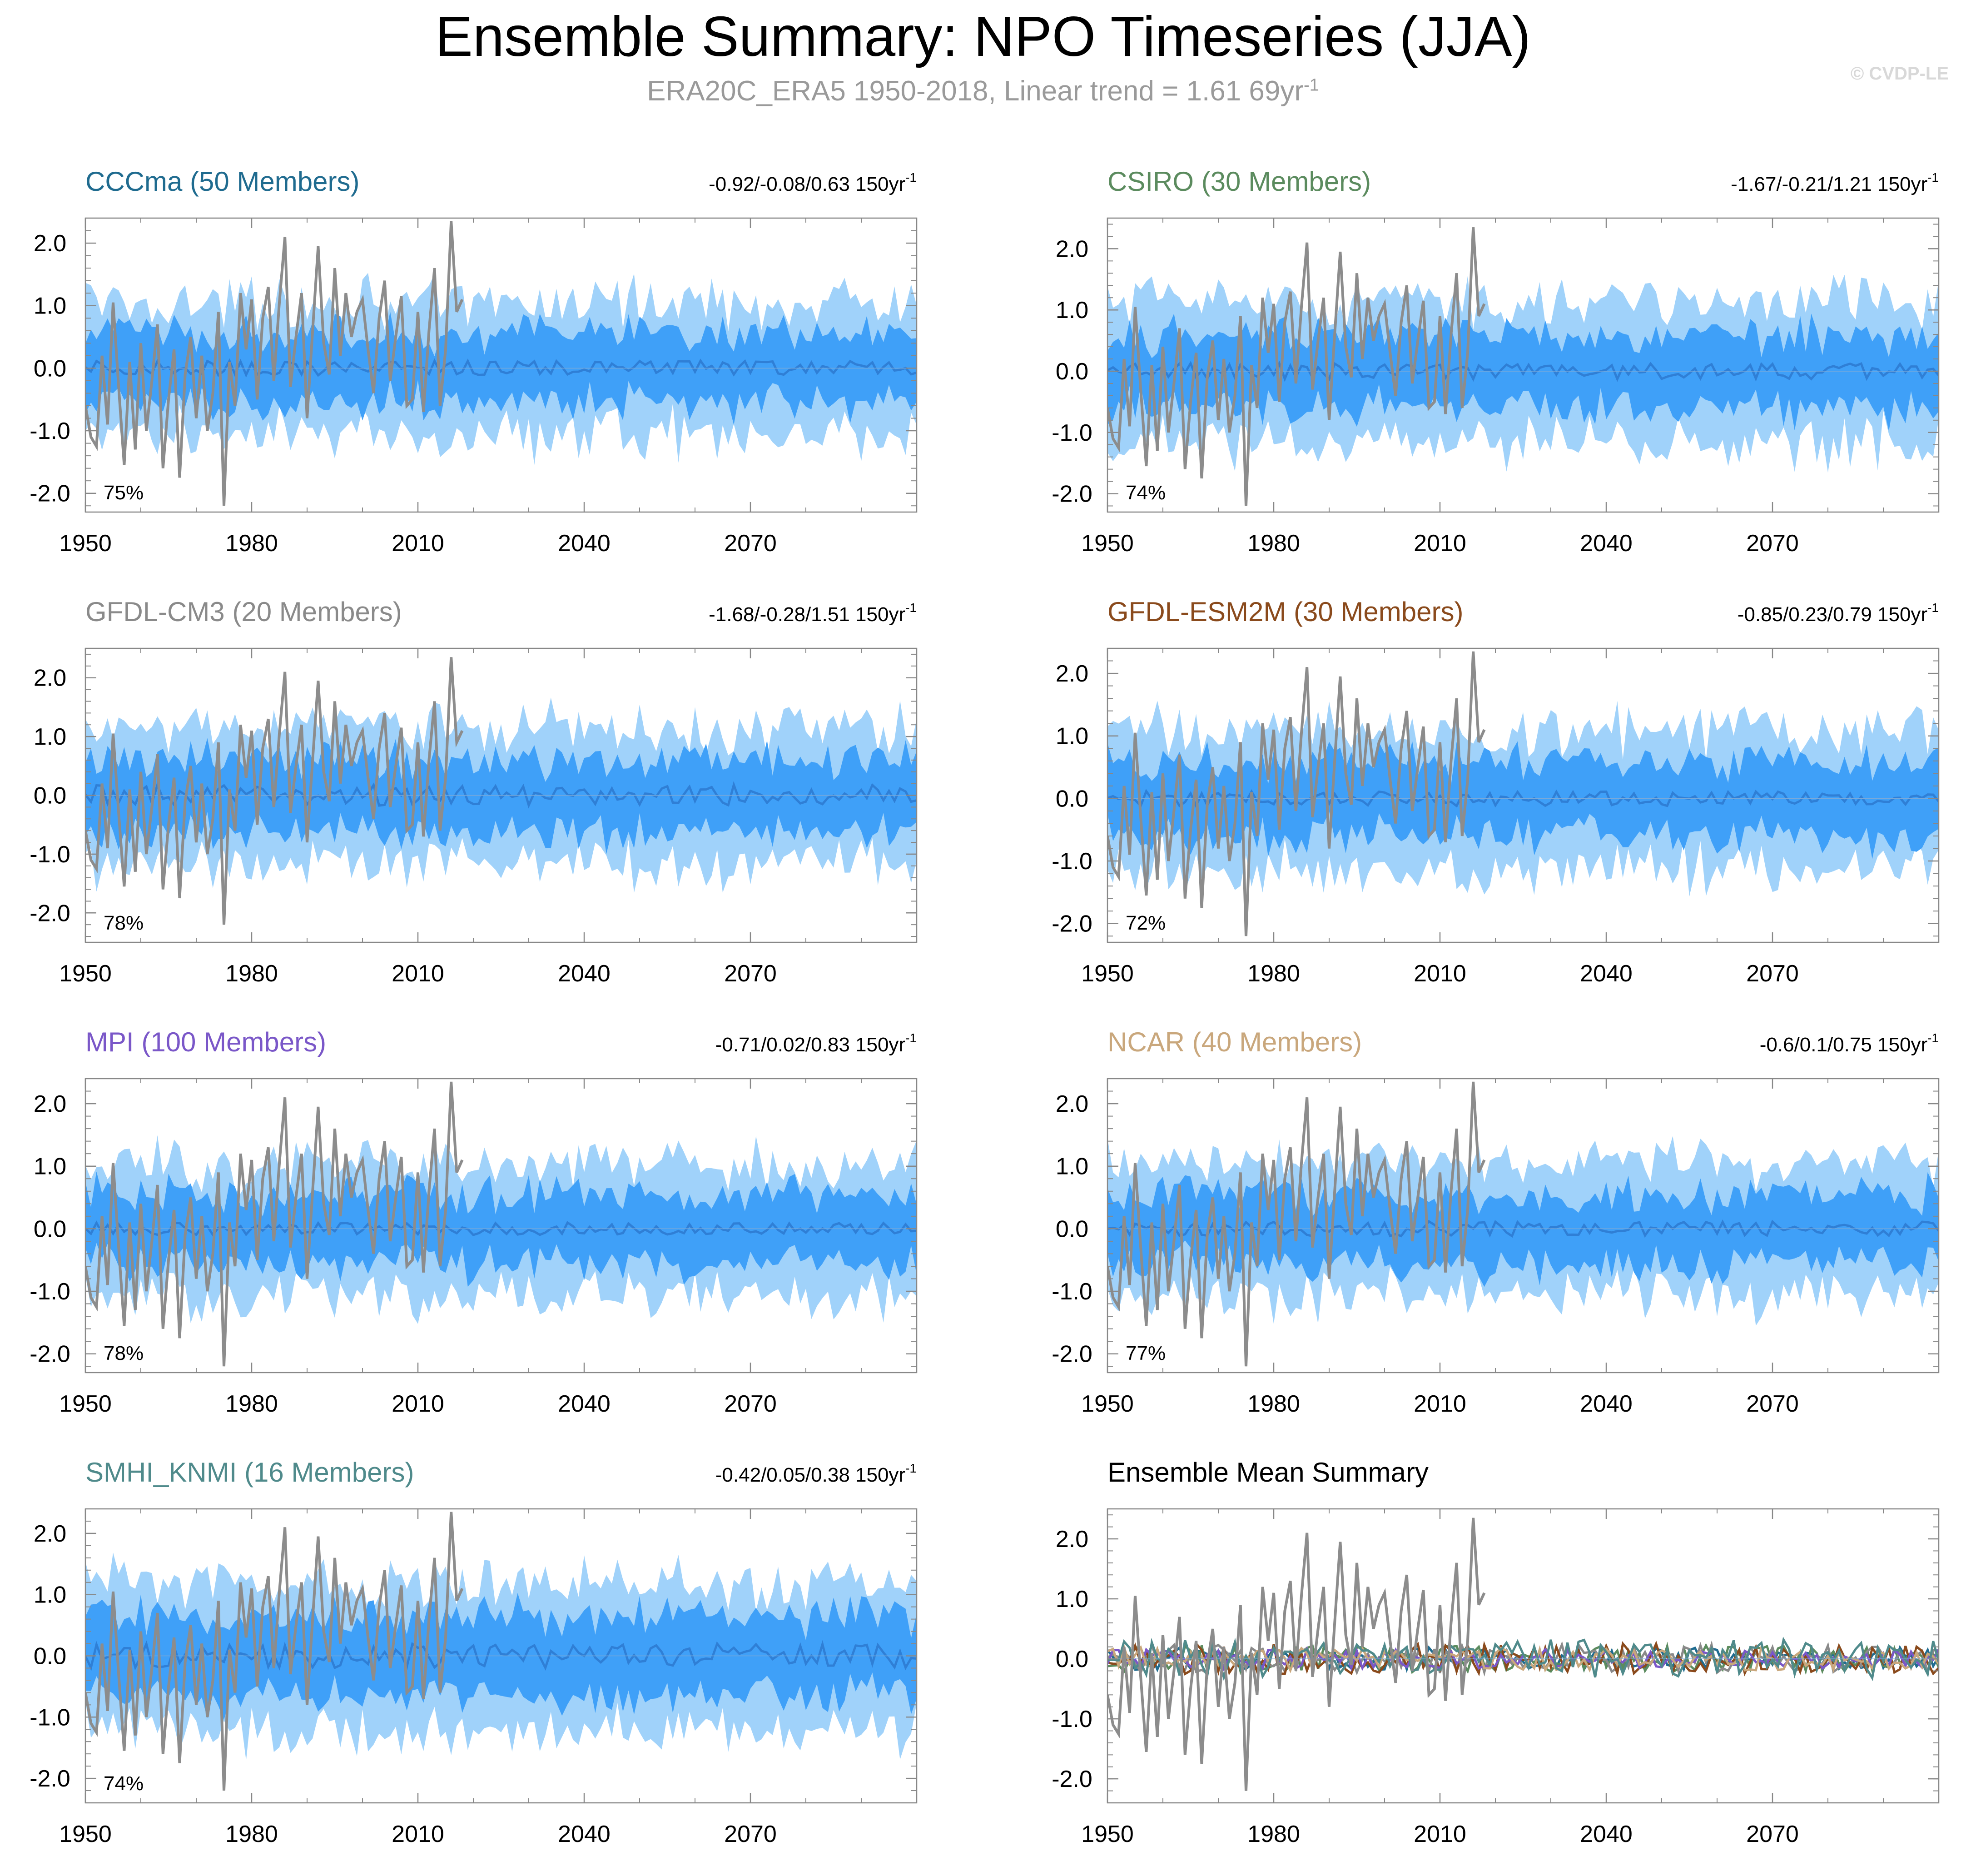 The width and height of the screenshot is (1966, 1876). I want to click on subtitle-superscript: -1, so click(1311, 85).